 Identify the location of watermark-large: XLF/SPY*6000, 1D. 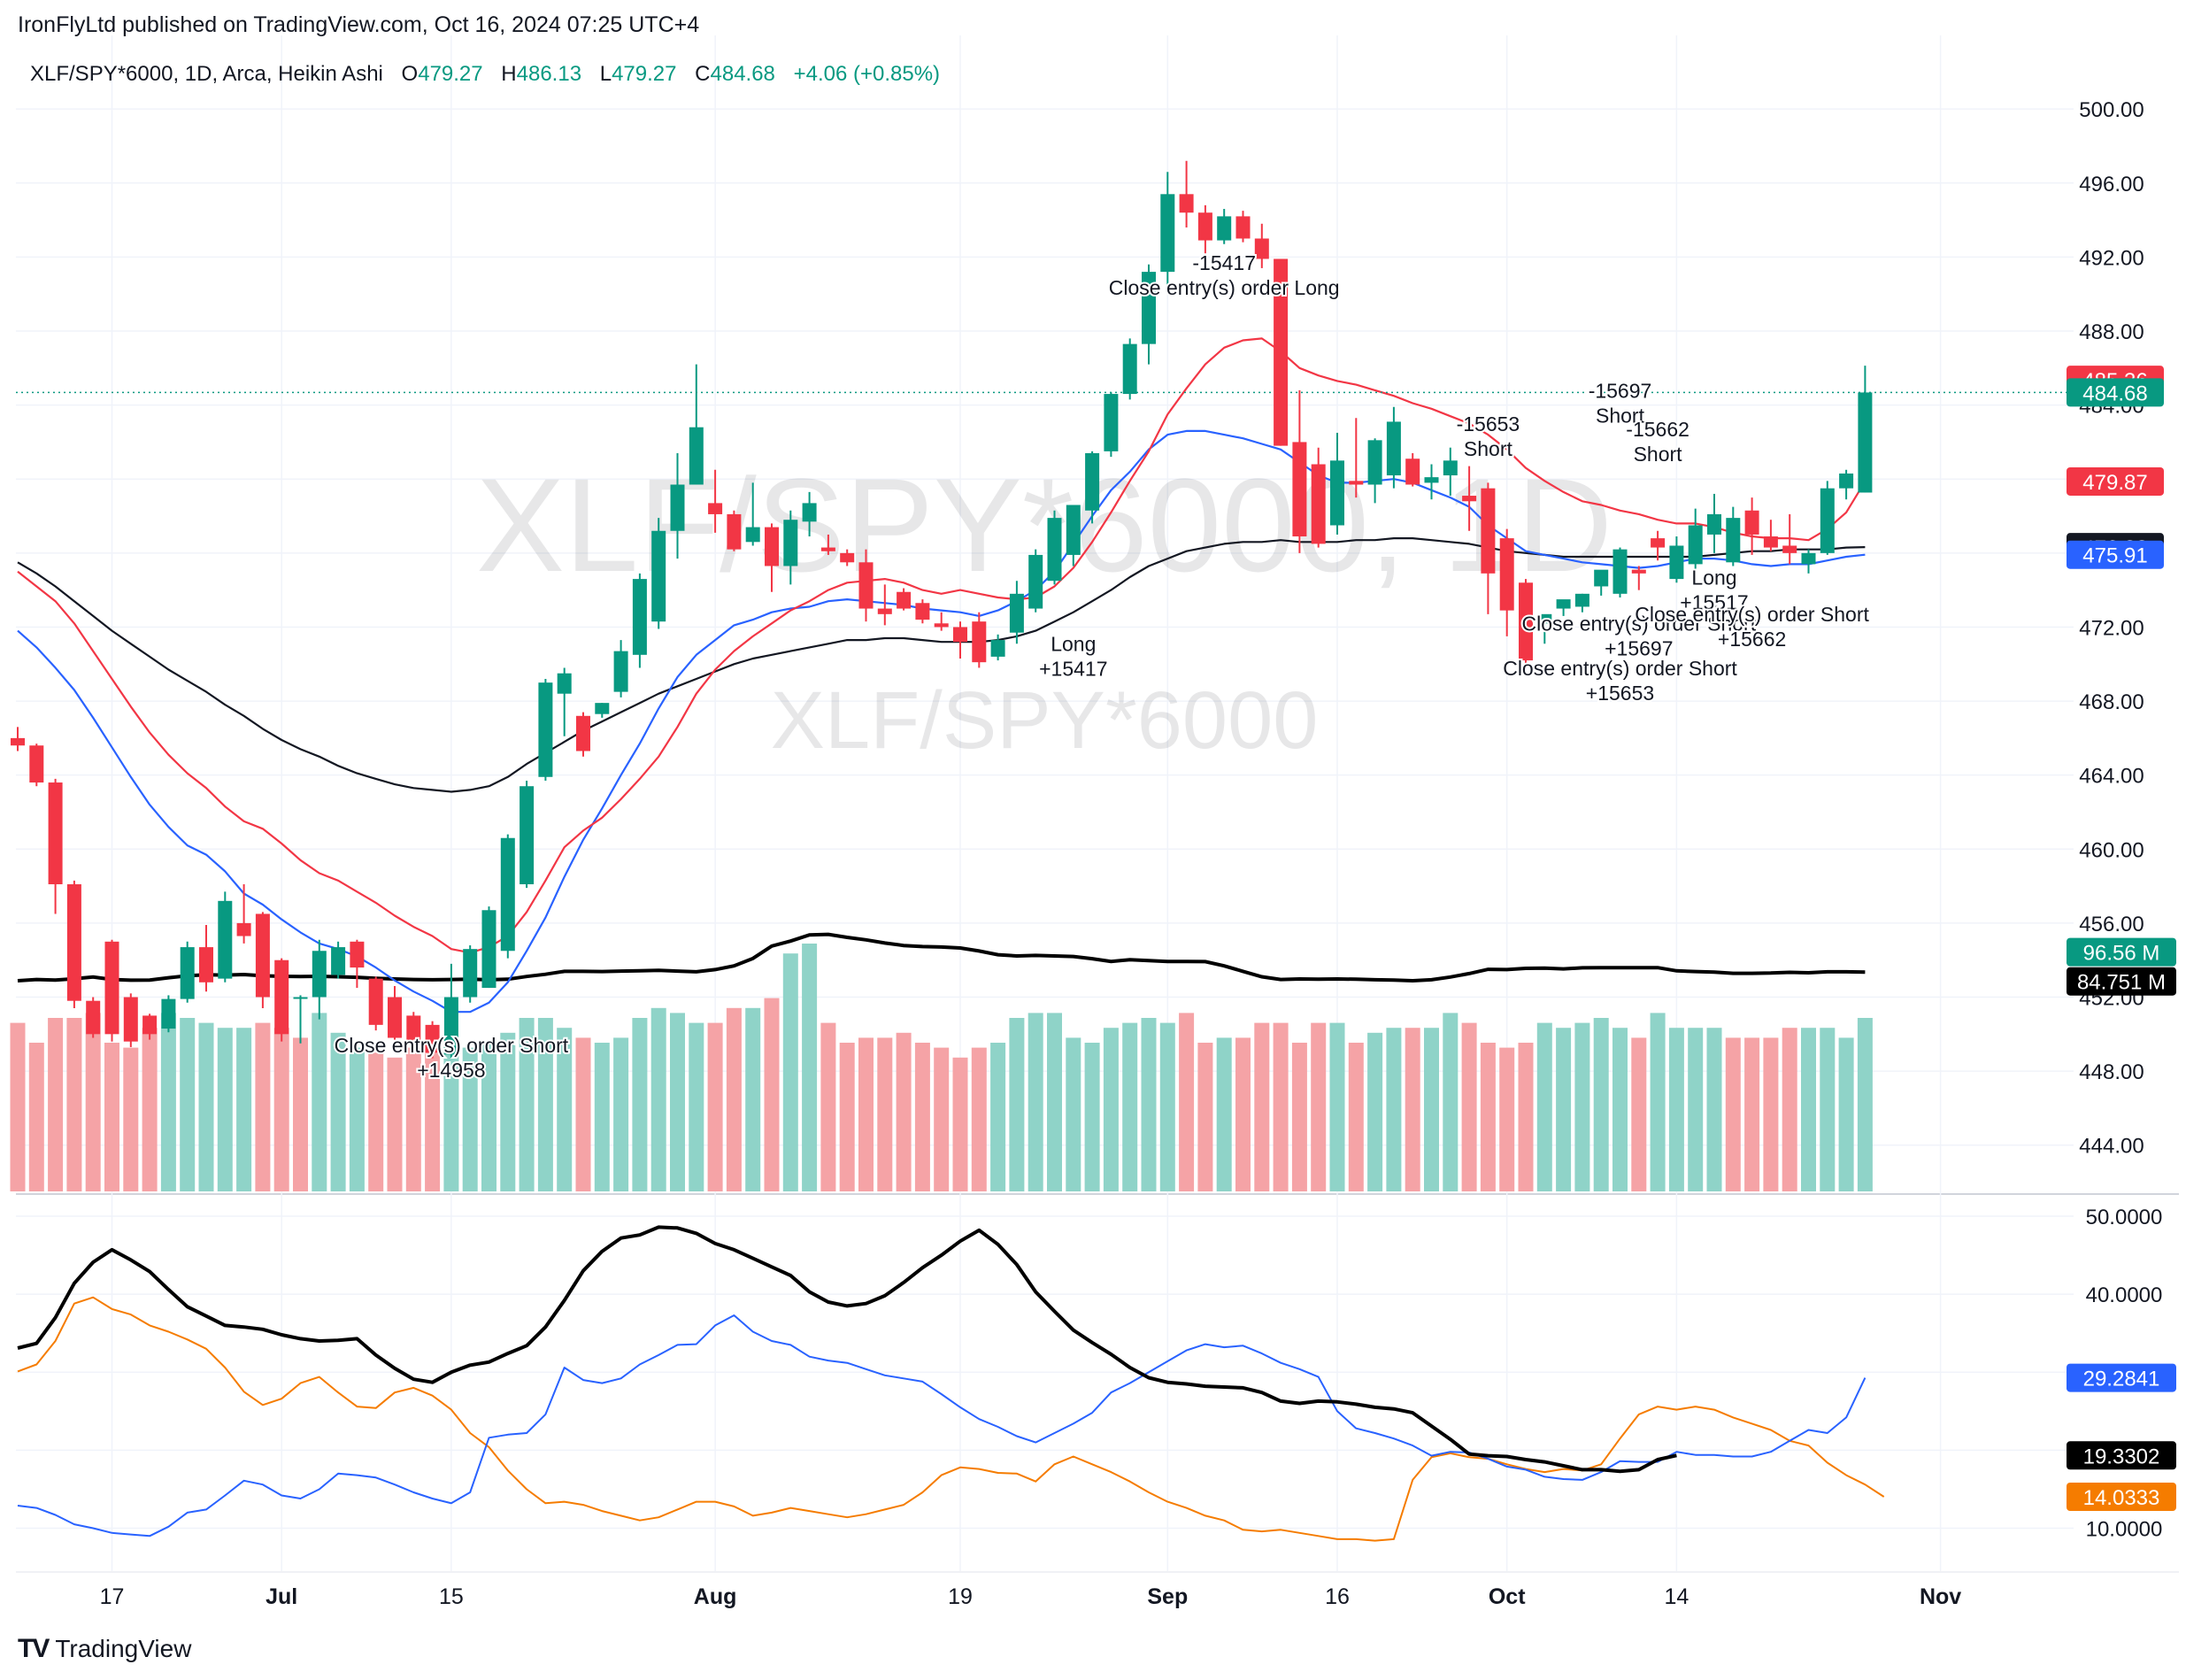
(1044, 525).